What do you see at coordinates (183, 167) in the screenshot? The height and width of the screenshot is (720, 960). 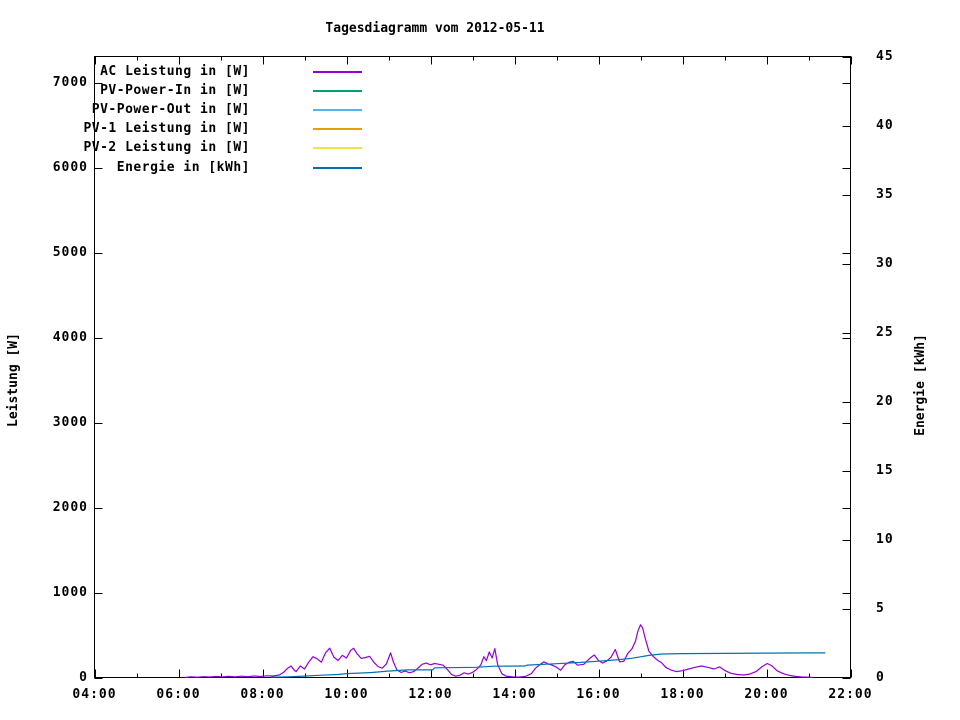 I see `legend-label-5: Energie in [kWh]` at bounding box center [183, 167].